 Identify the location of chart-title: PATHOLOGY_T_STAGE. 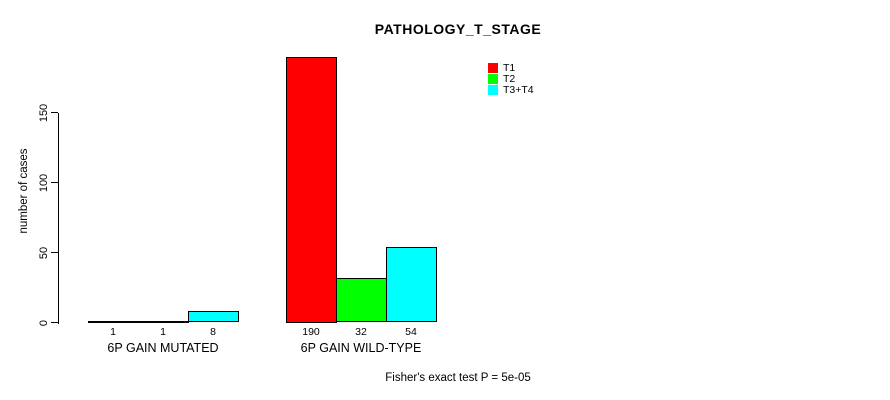
(458, 29).